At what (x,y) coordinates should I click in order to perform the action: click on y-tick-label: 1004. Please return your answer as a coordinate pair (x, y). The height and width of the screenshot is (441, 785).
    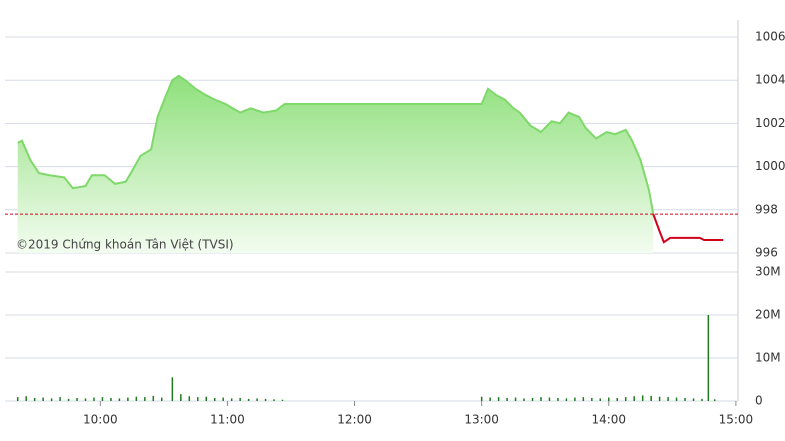
    Looking at the image, I should click on (770, 80).